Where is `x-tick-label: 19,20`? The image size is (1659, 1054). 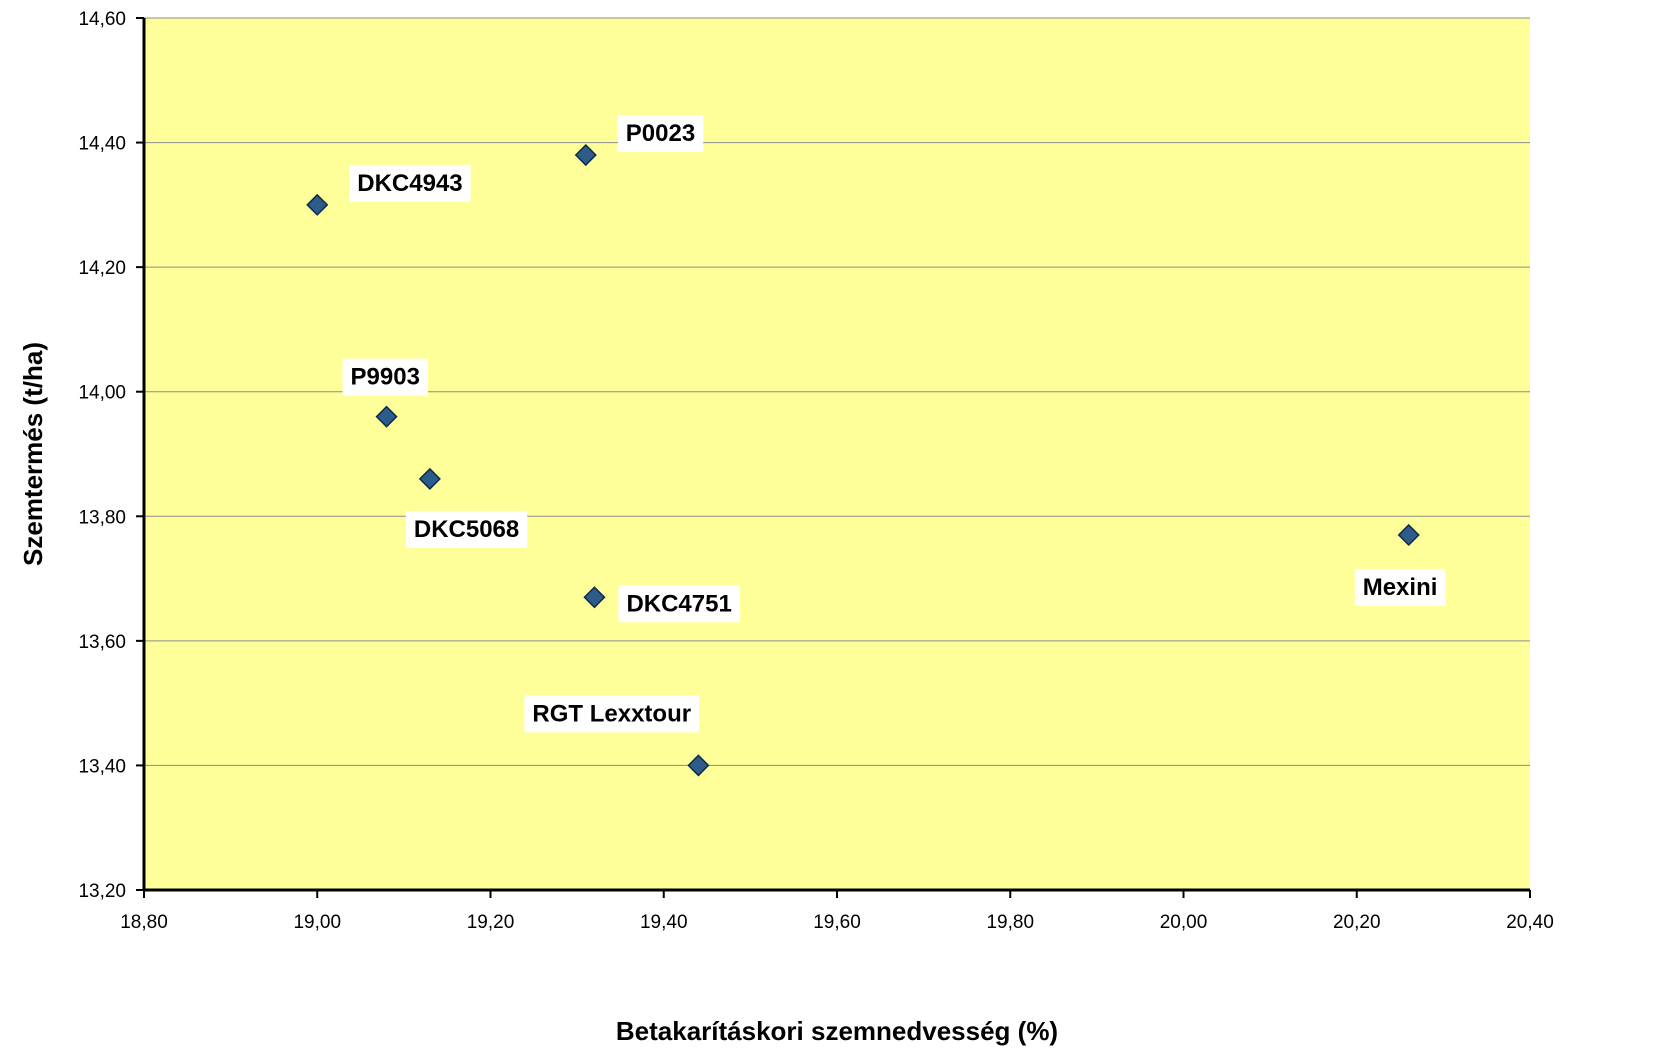 x-tick-label: 19,20 is located at coordinates (491, 922).